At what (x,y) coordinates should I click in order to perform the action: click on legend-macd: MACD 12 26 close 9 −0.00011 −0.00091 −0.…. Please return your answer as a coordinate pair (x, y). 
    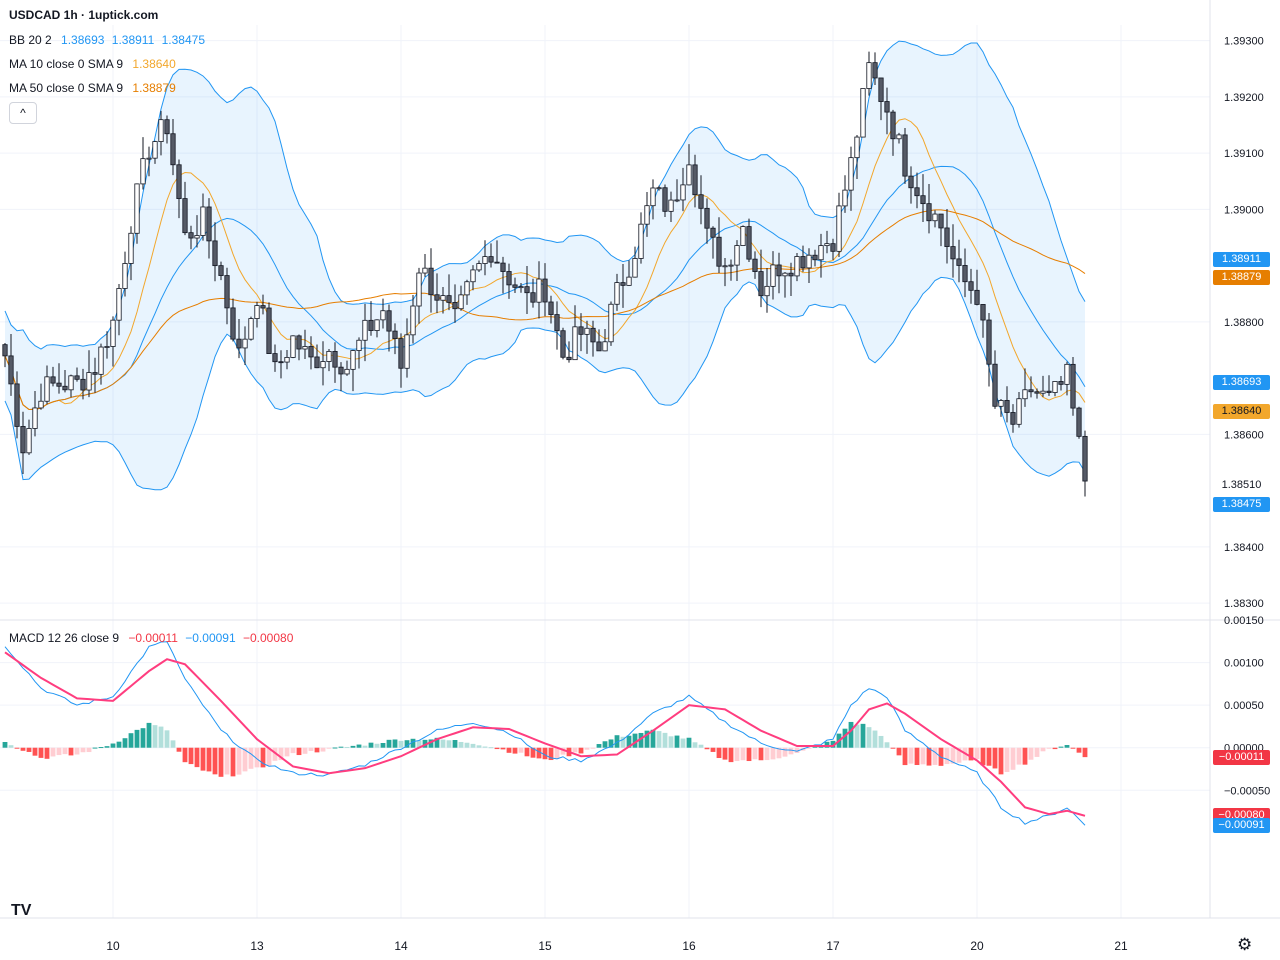
    Looking at the image, I should click on (153, 638).